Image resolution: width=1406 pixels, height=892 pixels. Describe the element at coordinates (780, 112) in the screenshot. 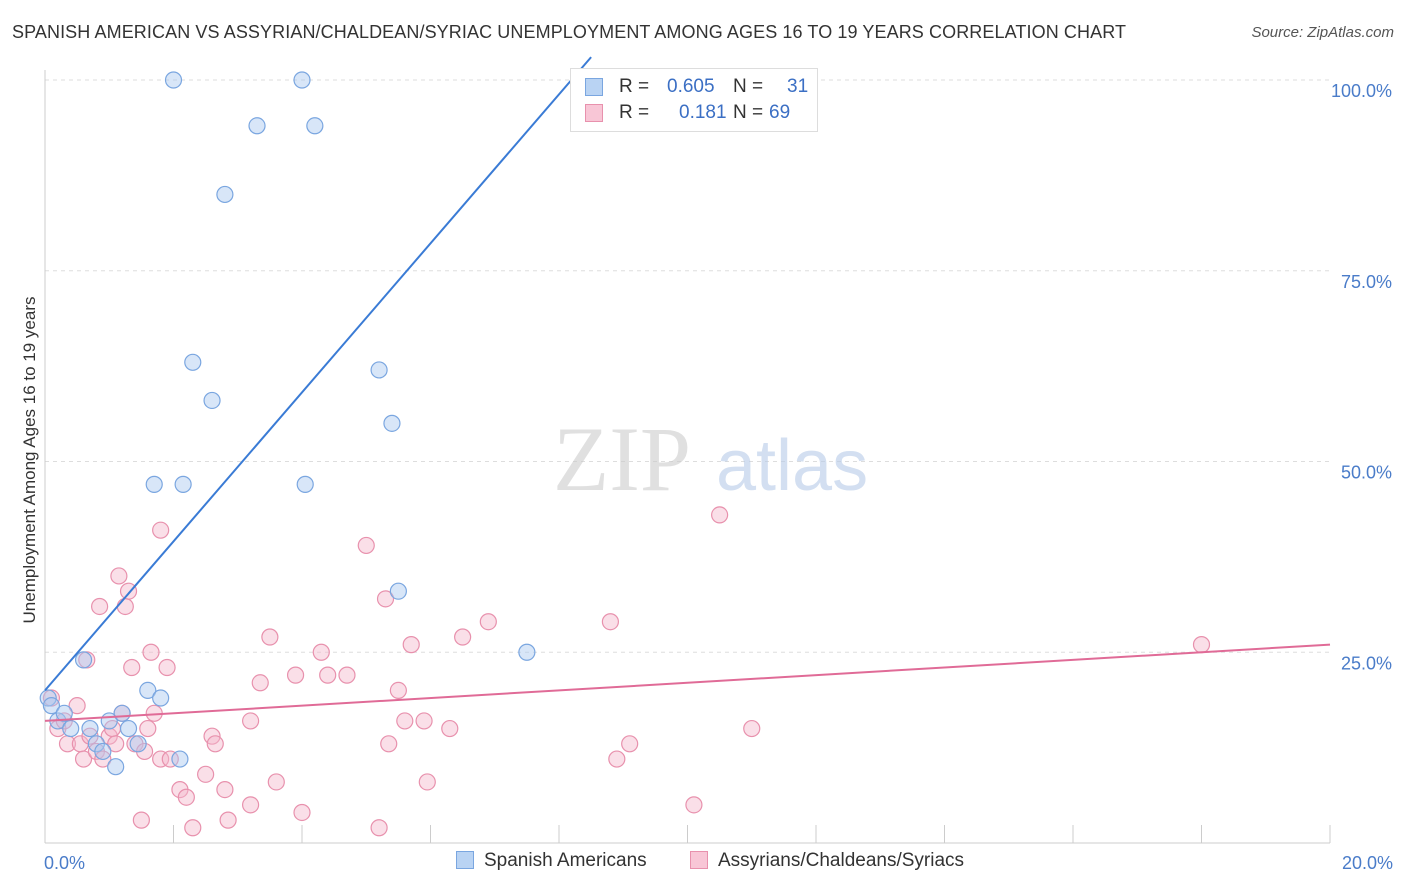

I see `legend-n-pink: 69` at that location.